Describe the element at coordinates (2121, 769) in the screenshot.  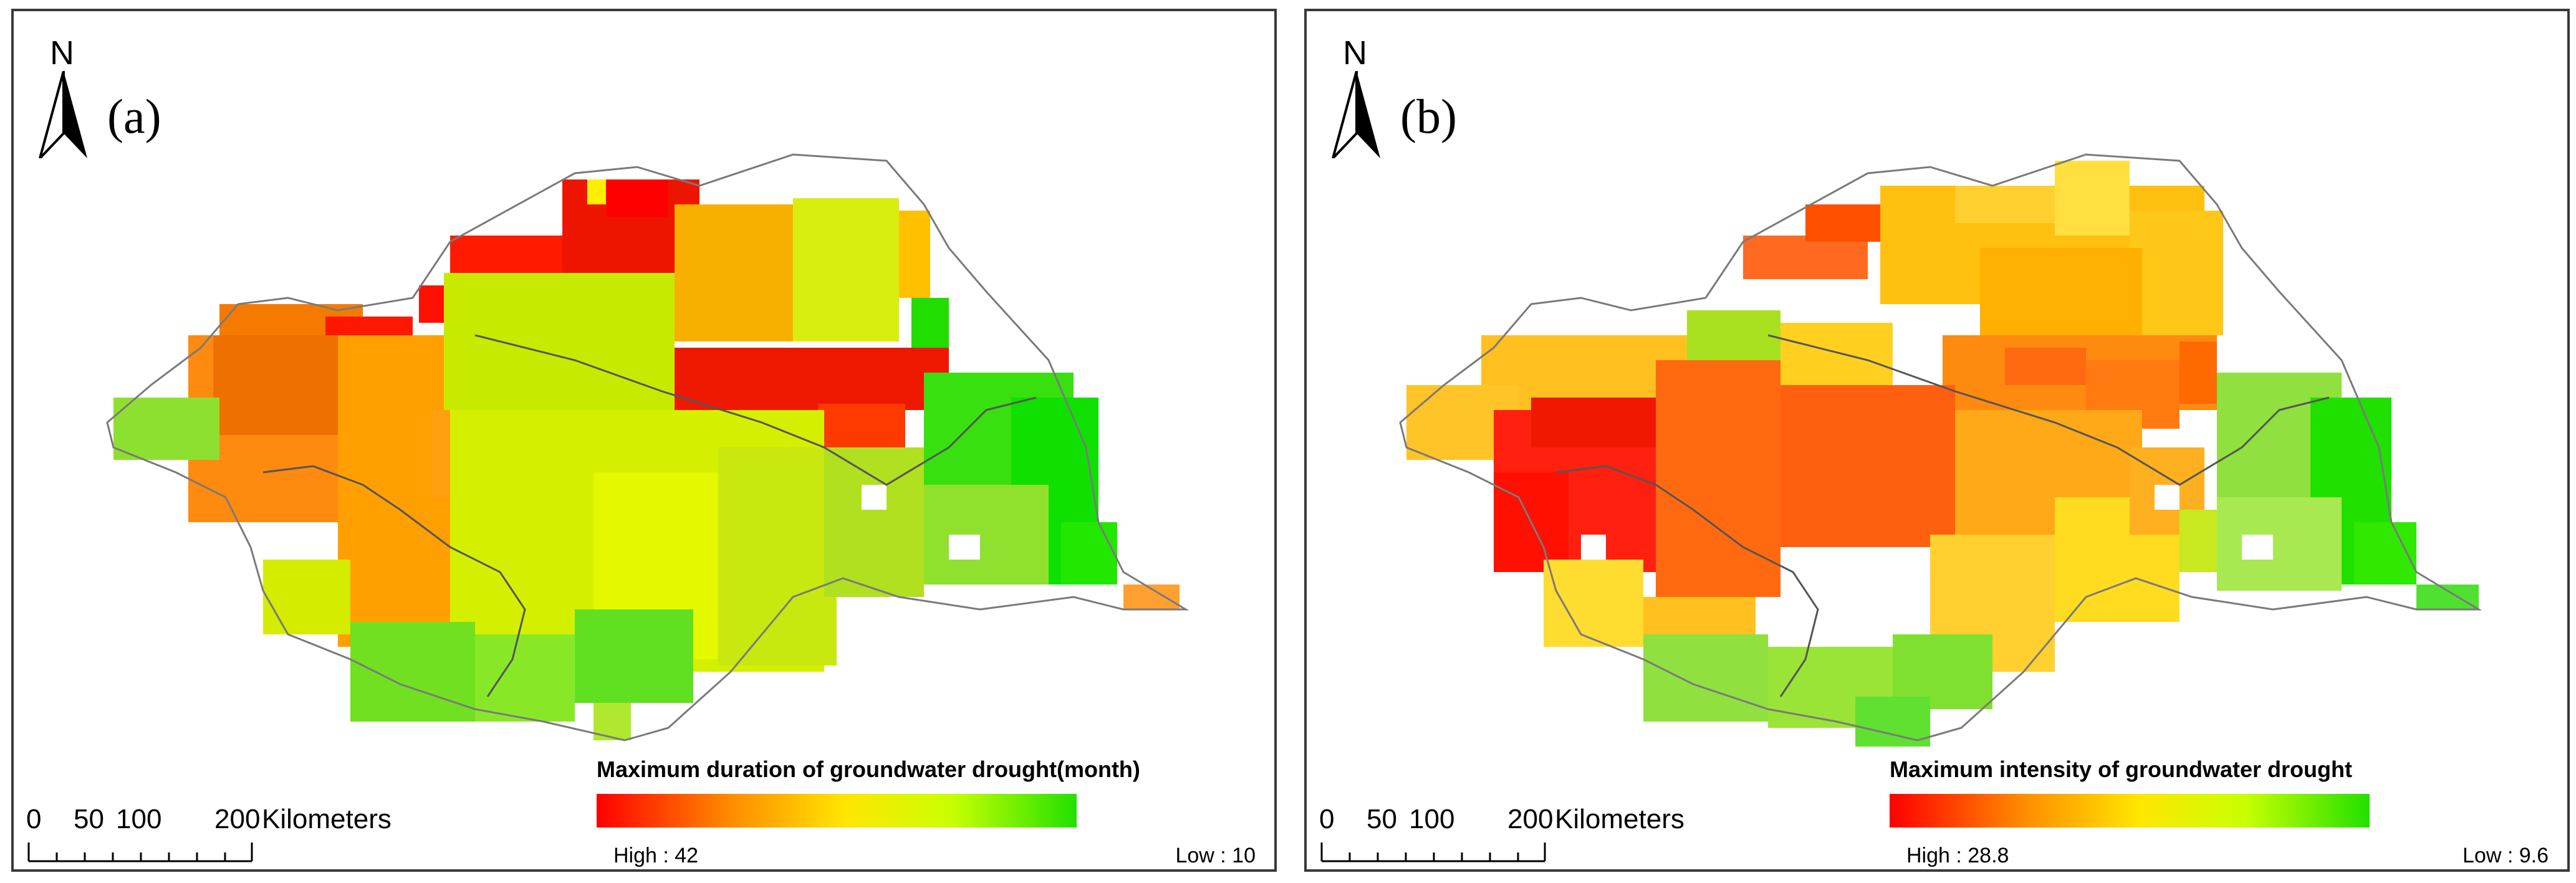
I see `legend-title: Maximum intensity of groundwater drought` at that location.